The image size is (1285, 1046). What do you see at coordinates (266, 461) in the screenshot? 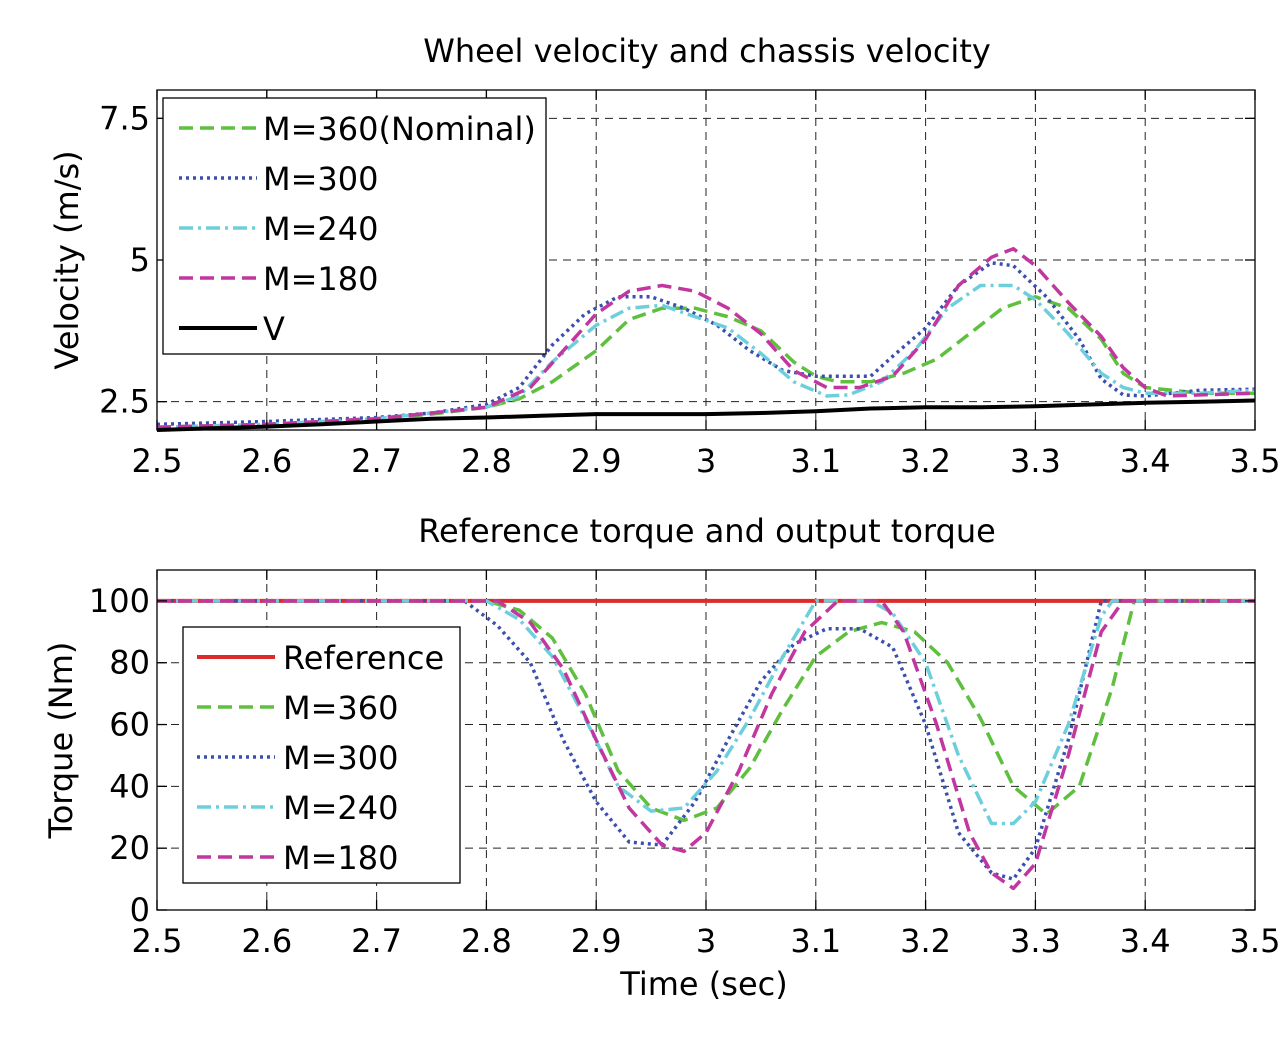
I see `velocity-x-tick-label: 2.6` at bounding box center [266, 461].